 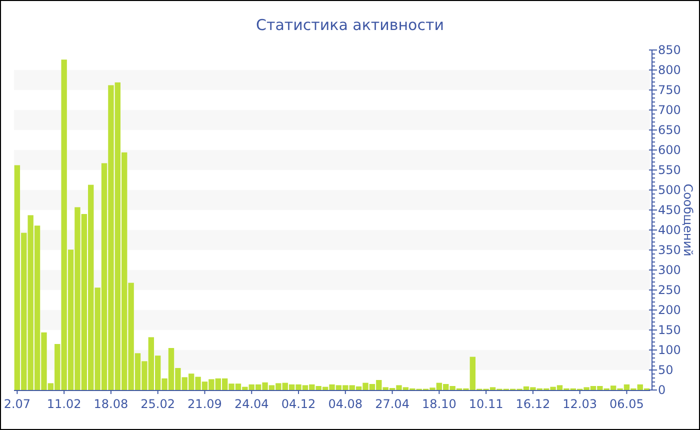 What do you see at coordinates (486, 404) in the screenshot?
I see `x-tick-label: 10.11` at bounding box center [486, 404].